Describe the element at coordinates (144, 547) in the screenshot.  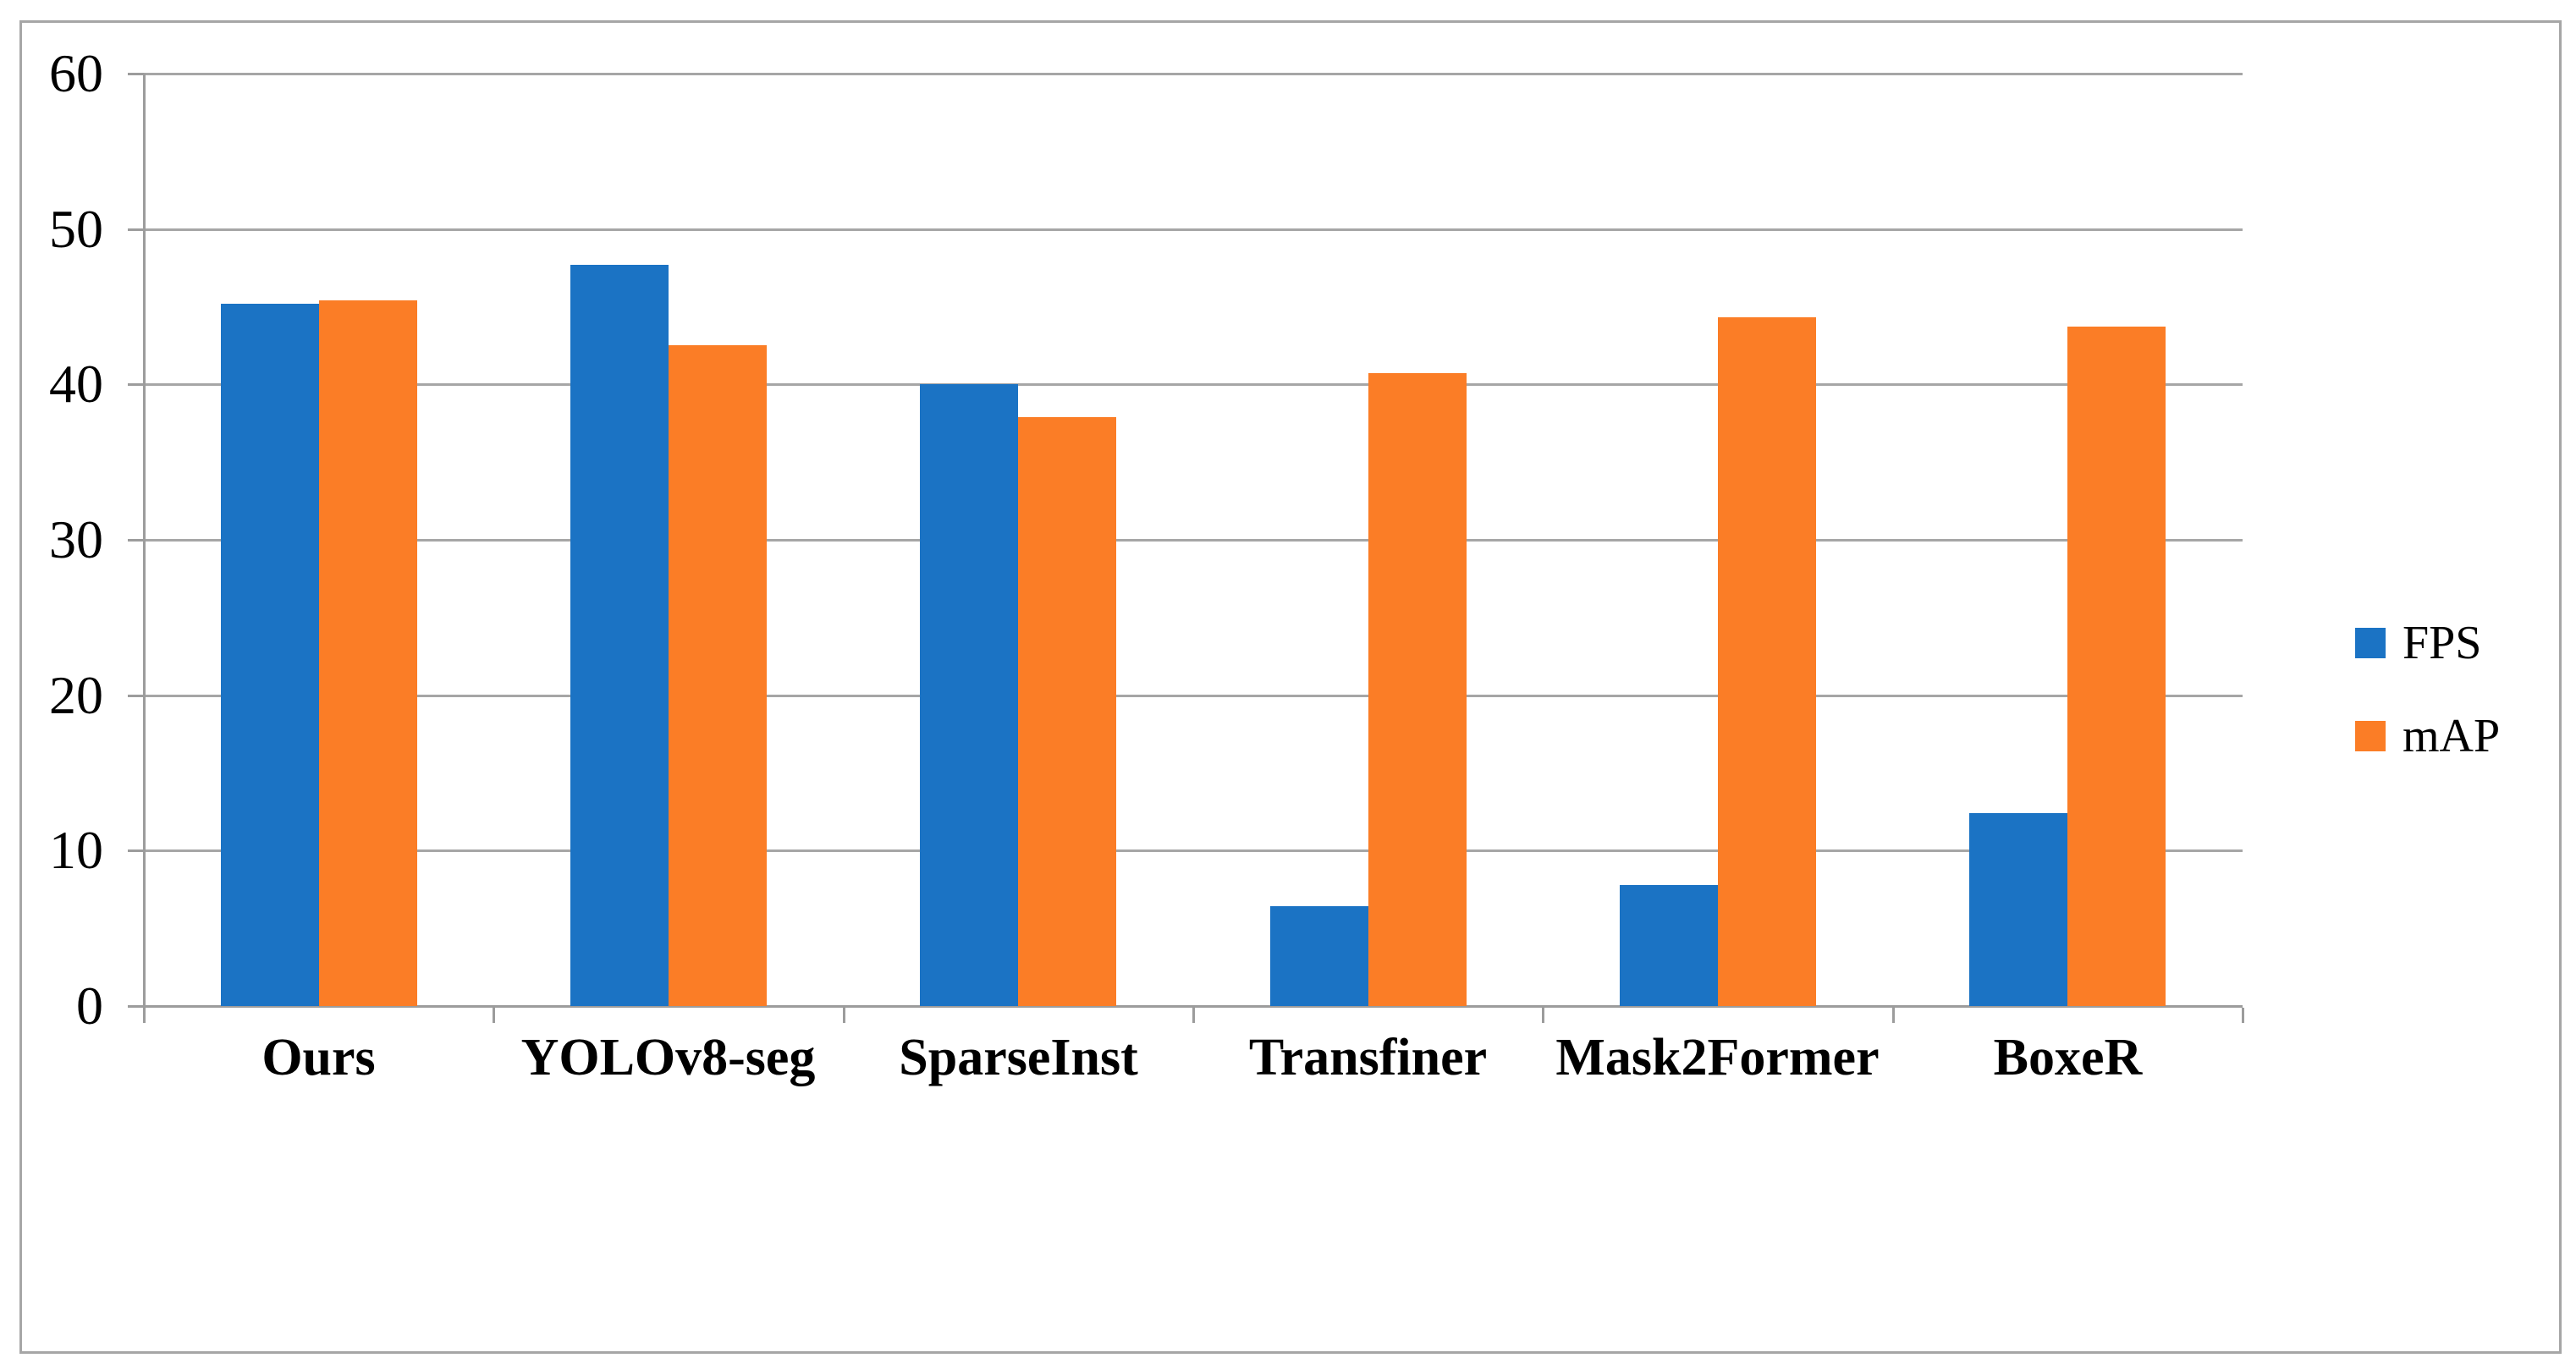
I see `y-axis` at that location.